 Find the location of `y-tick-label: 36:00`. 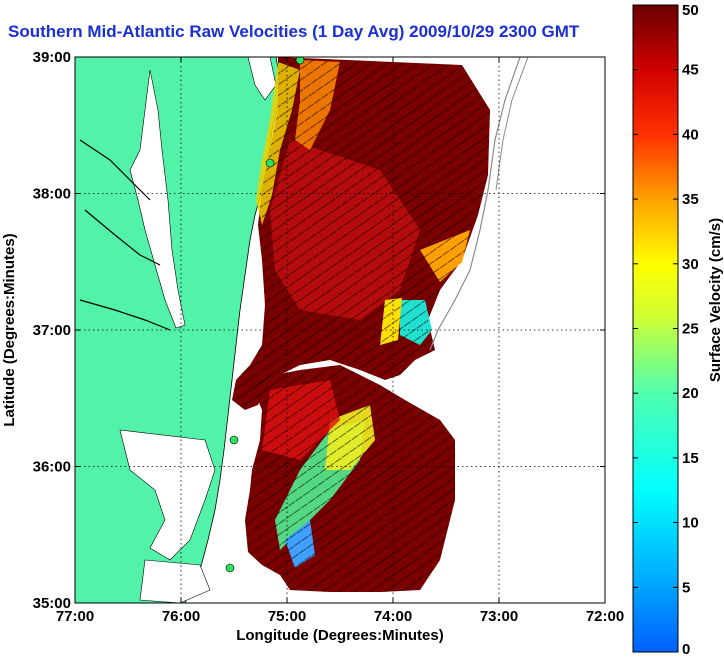

y-tick-label: 36:00 is located at coordinates (52, 467).